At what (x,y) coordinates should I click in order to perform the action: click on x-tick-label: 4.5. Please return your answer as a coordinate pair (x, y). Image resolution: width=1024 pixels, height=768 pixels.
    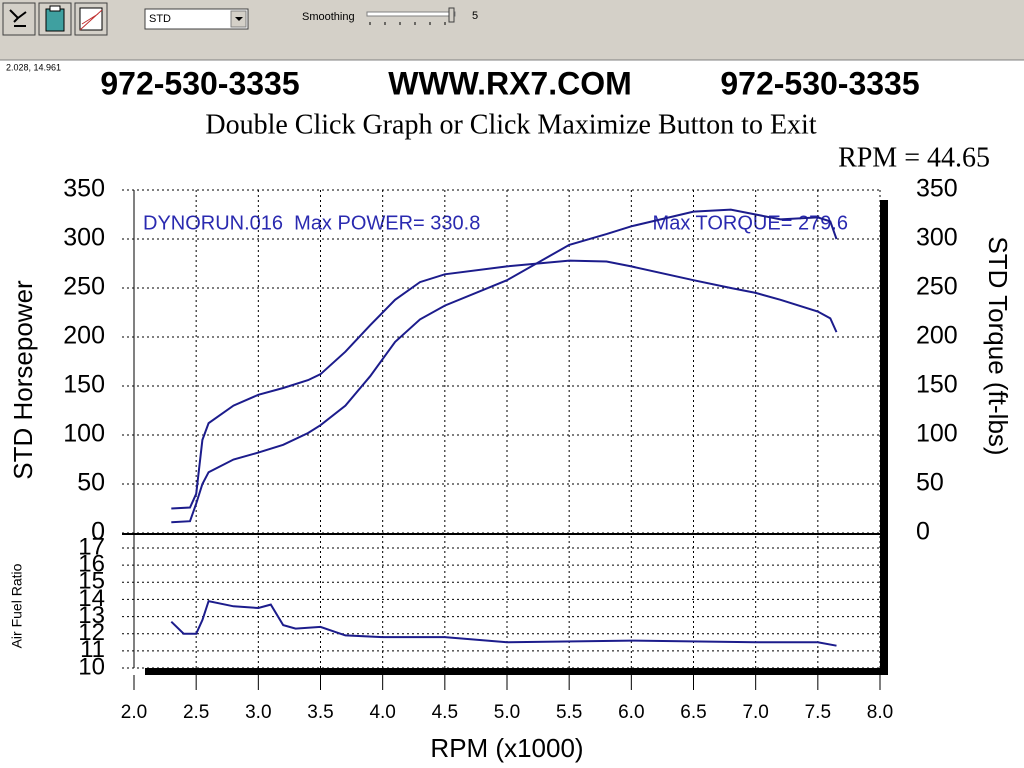
    Looking at the image, I should click on (445, 712).